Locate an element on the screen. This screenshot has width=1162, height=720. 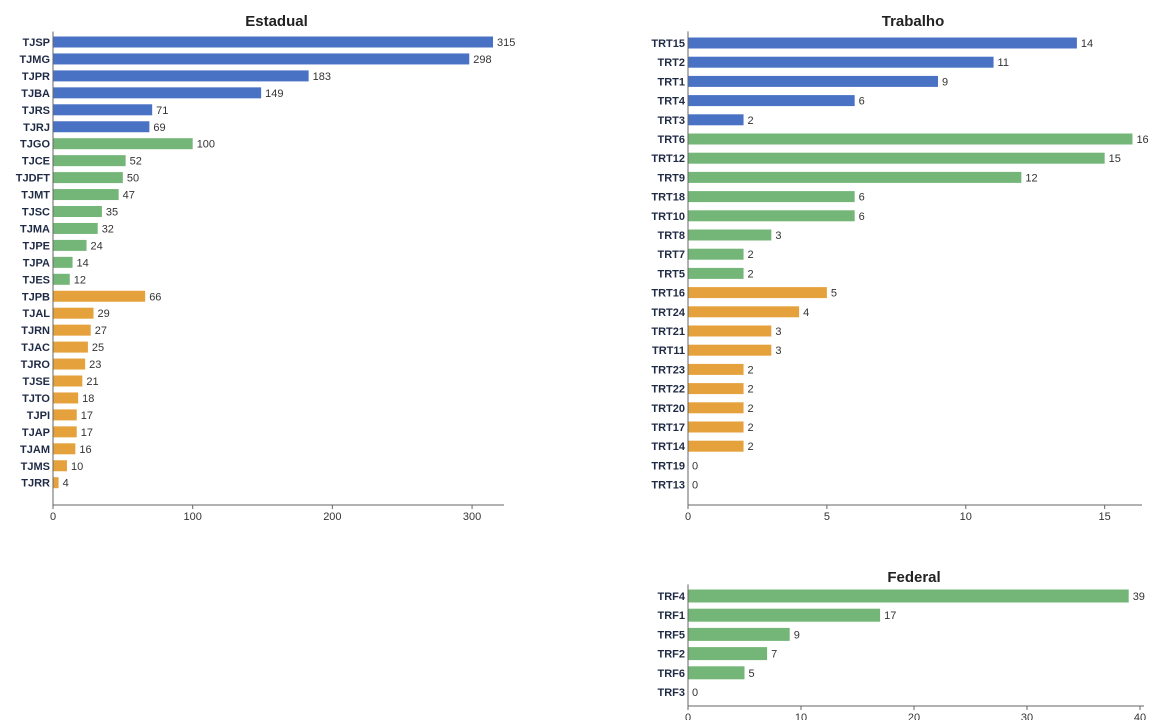
category-label-tjsc: TJSC is located at coordinates (36, 213).